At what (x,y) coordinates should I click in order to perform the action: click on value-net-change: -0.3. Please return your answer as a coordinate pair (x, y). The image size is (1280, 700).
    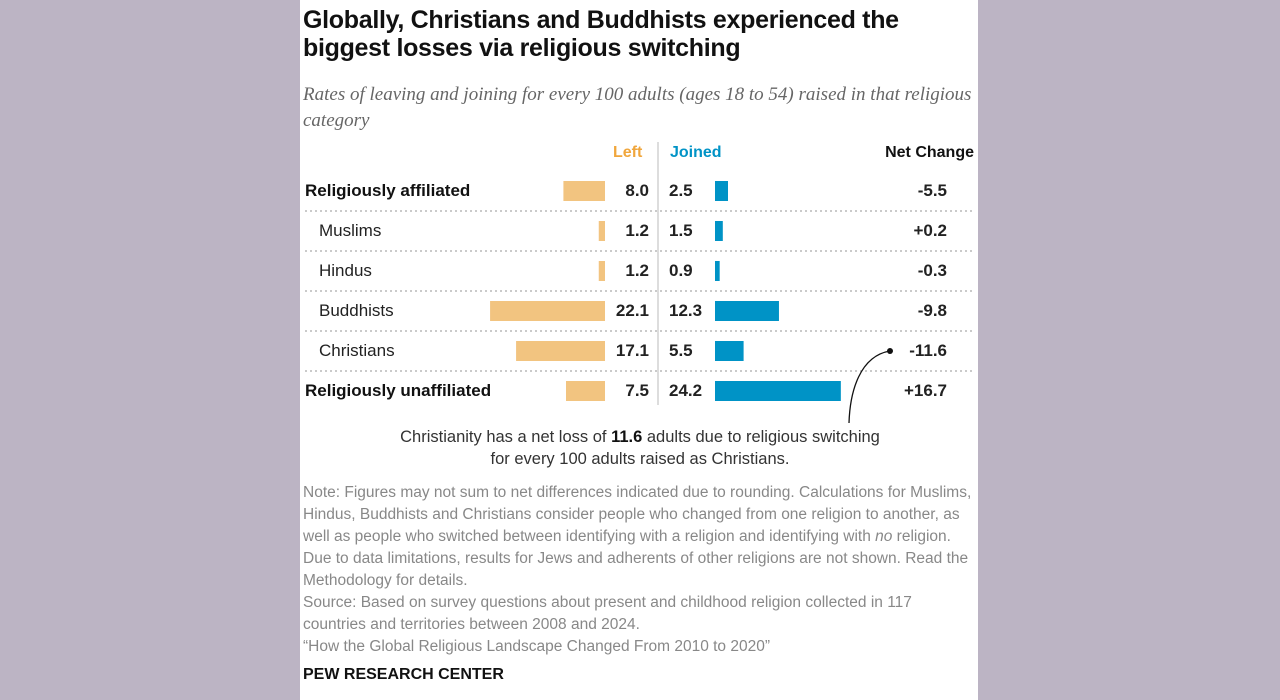
    Looking at the image, I should click on (932, 270).